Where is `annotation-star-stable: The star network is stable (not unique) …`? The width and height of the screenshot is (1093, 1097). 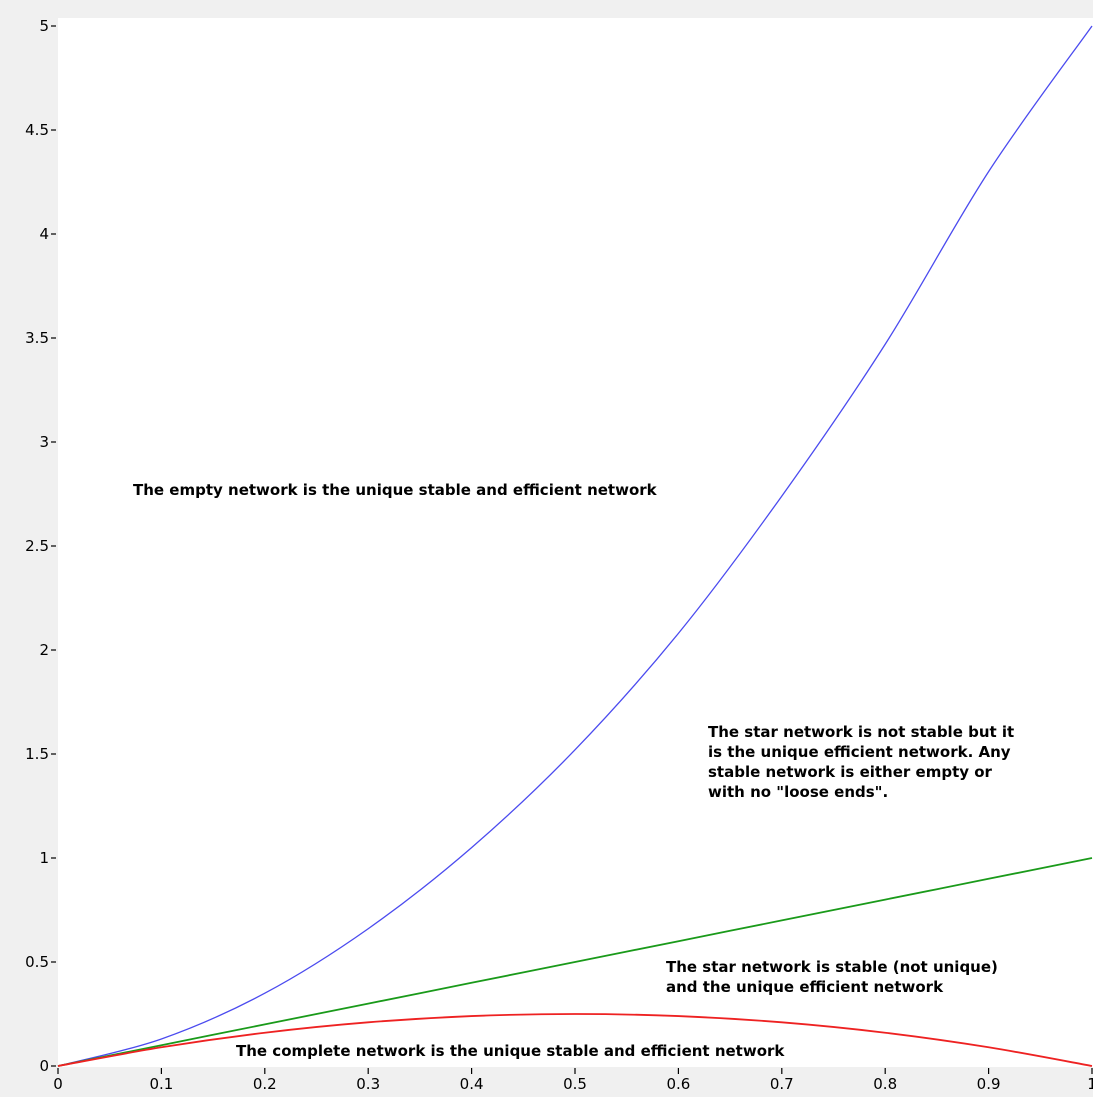 annotation-star-stable: The star network is stable (not unique) … is located at coordinates (834, 977).